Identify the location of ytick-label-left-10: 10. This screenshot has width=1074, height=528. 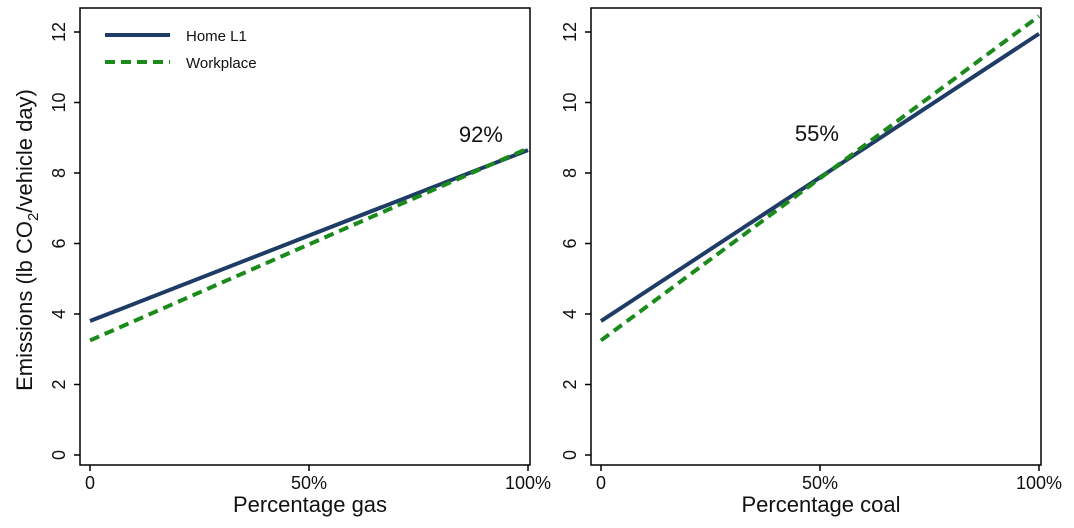
(59, 102).